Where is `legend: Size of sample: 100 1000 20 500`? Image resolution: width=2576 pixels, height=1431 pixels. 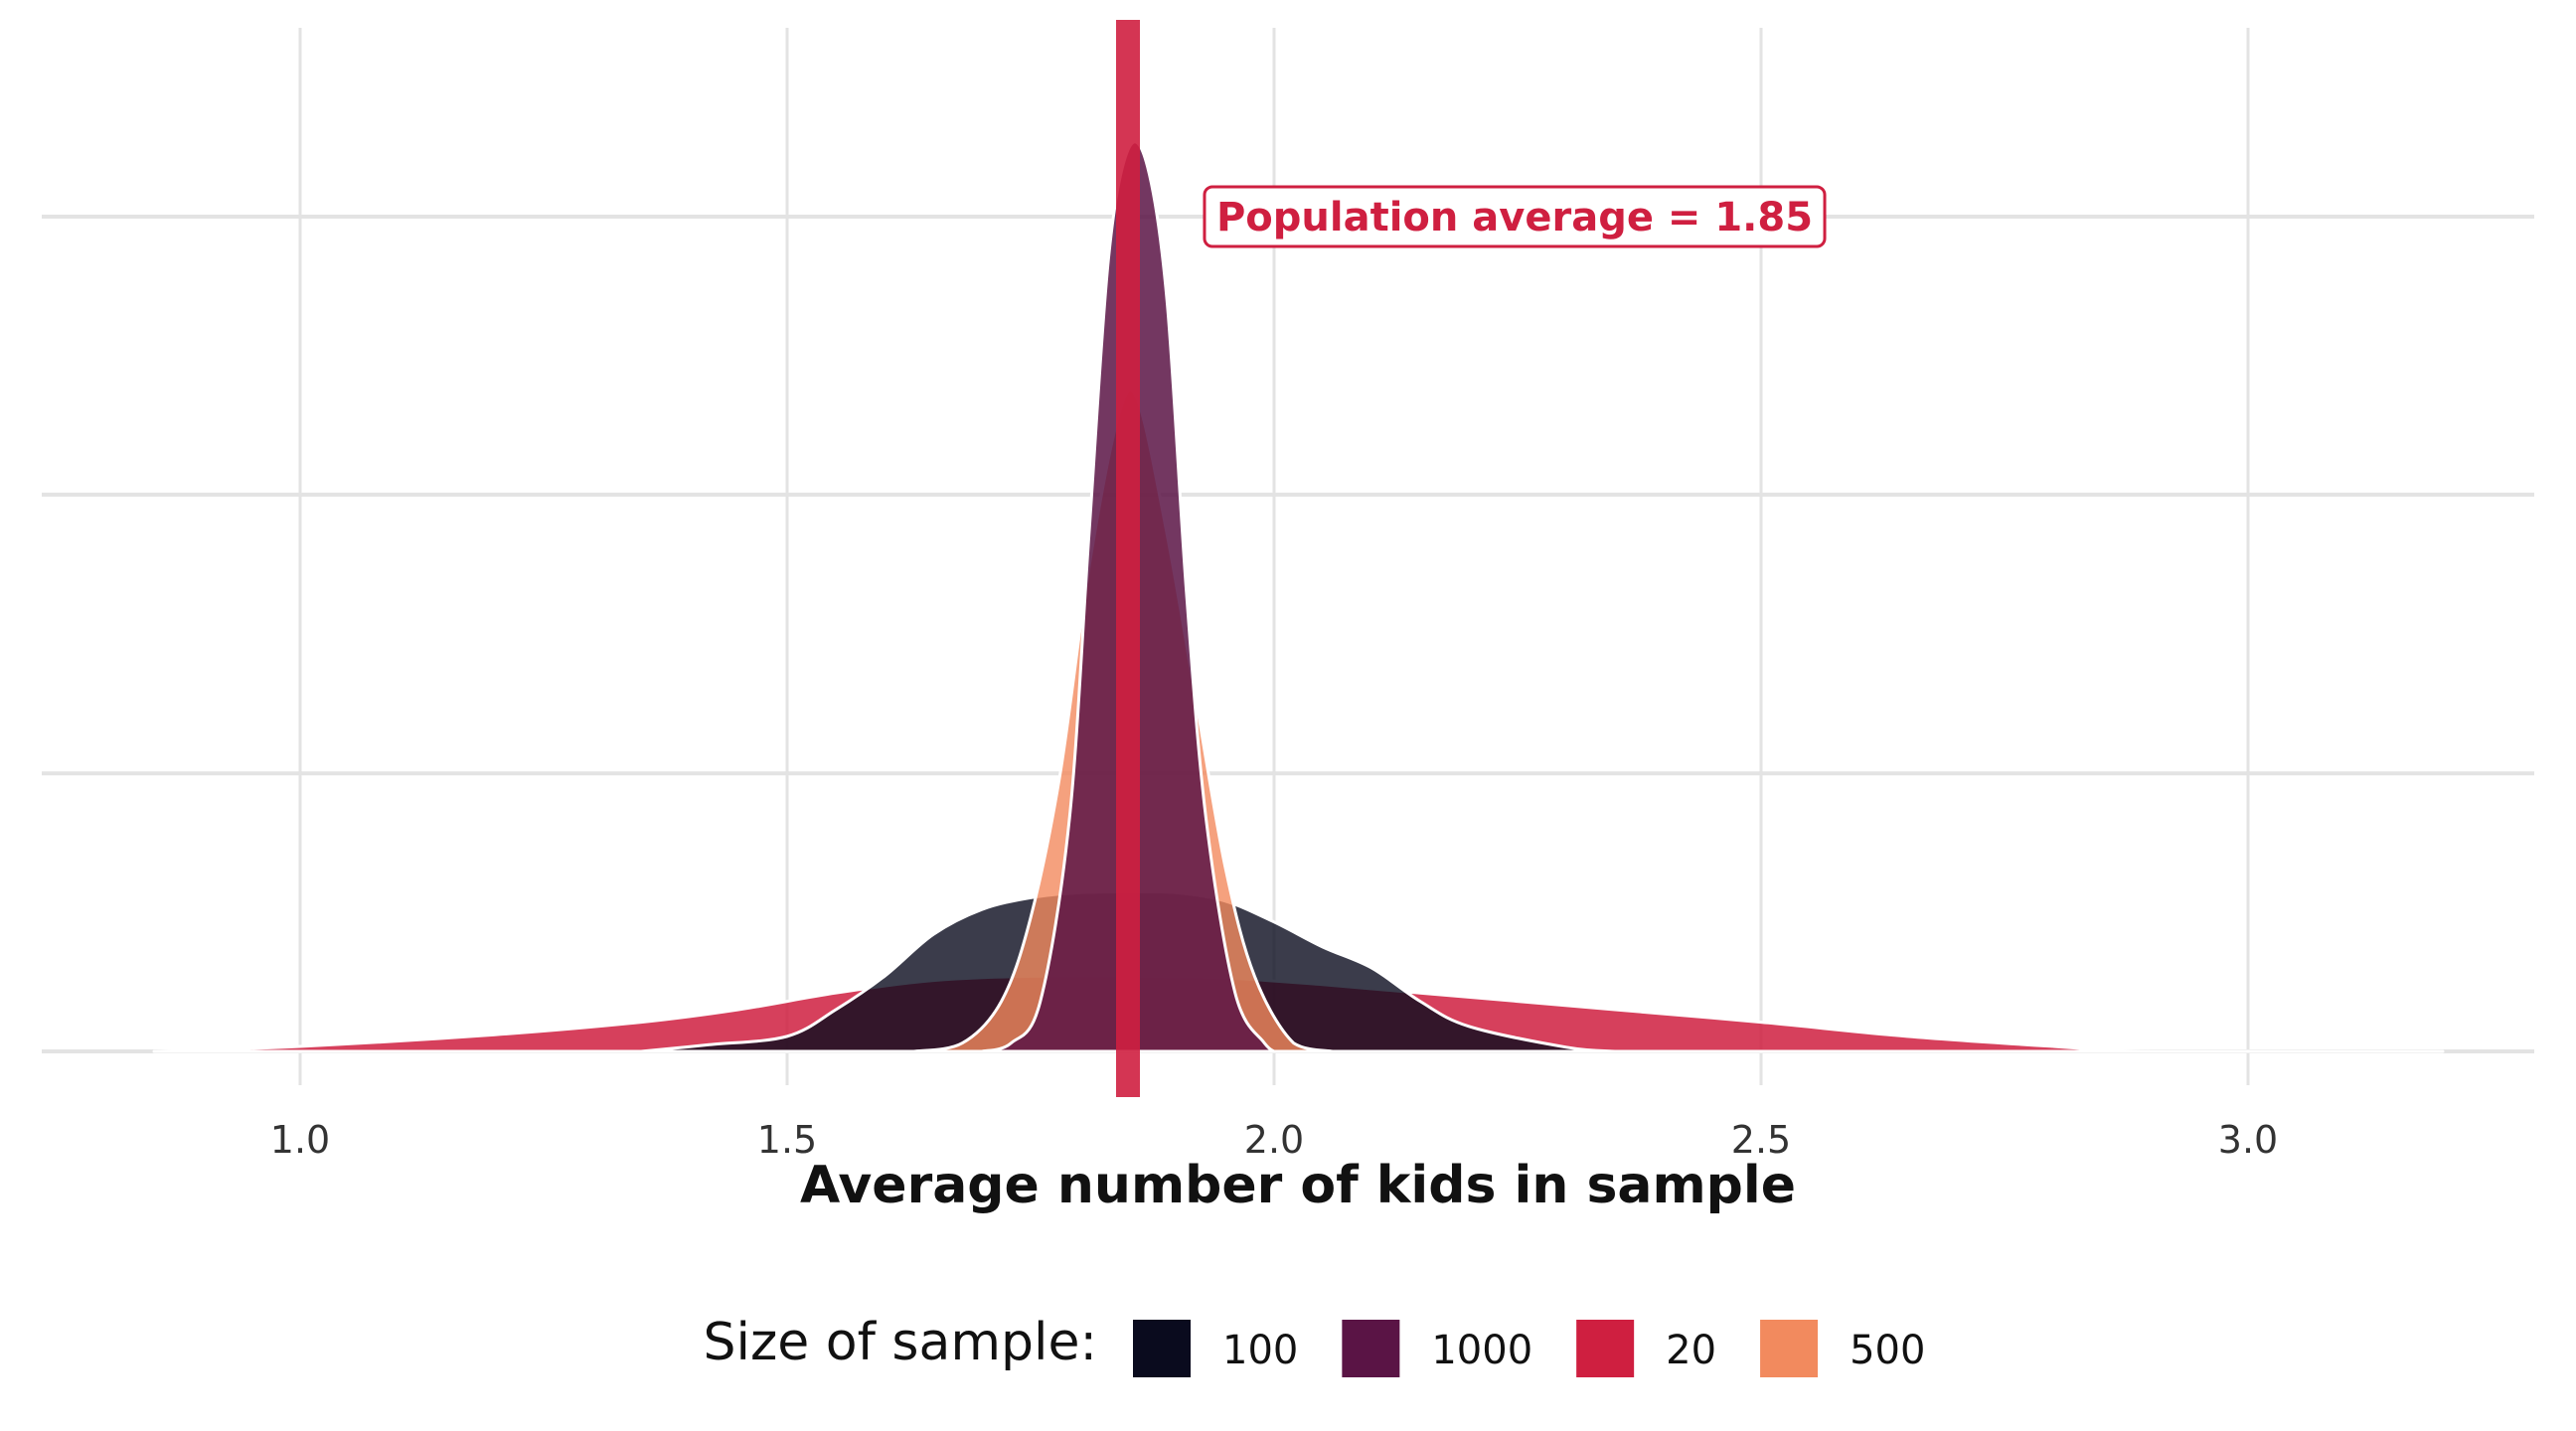
legend: Size of sample: 100 1000 20 500 is located at coordinates (1314, 1345).